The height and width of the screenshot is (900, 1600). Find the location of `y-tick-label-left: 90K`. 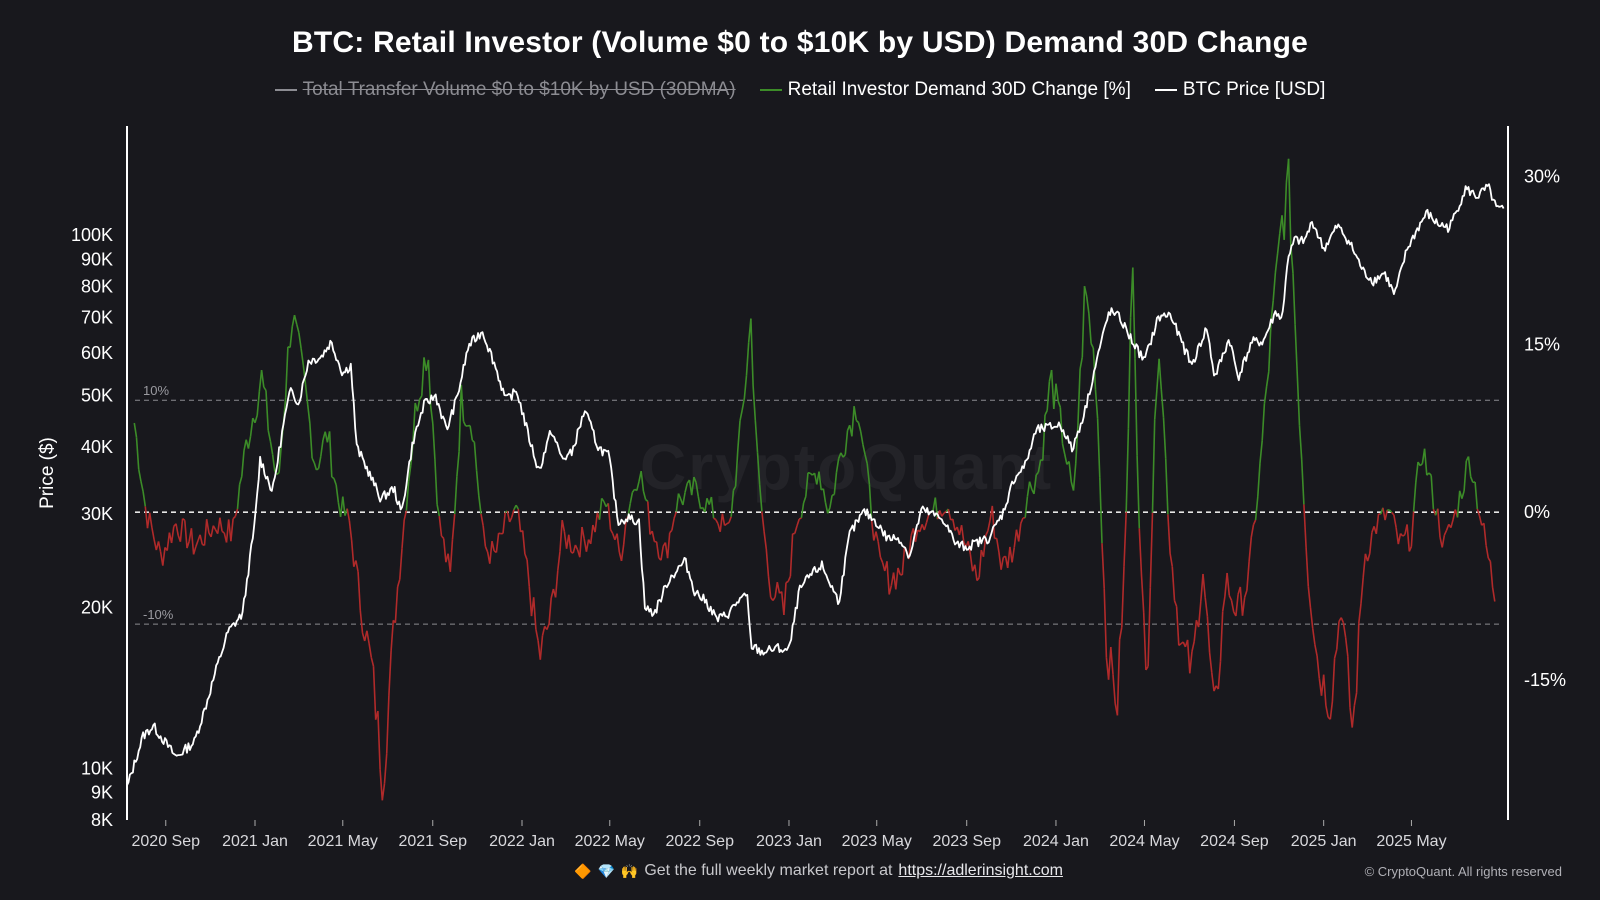

y-tick-label-left: 90K is located at coordinates (97, 259).